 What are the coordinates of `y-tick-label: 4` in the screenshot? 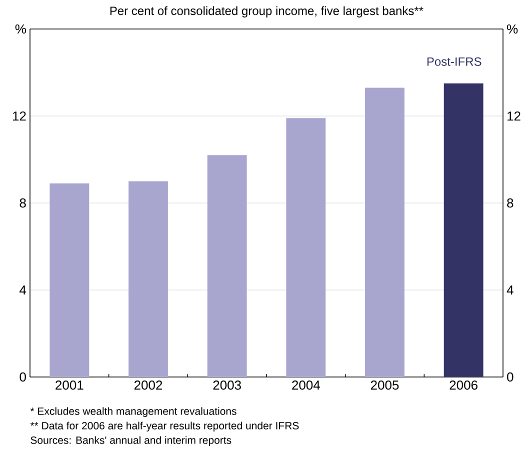 It's located at (23, 290).